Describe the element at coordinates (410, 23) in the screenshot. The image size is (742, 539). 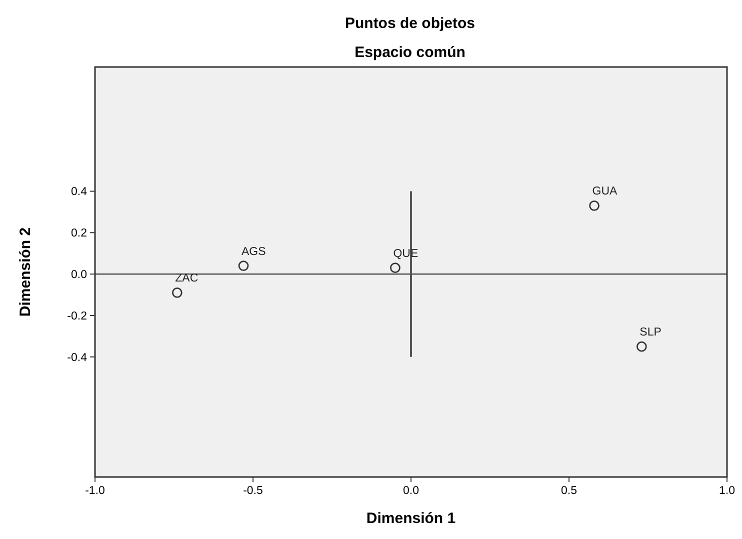
I see `chart-title: Puntos de objetos` at that location.